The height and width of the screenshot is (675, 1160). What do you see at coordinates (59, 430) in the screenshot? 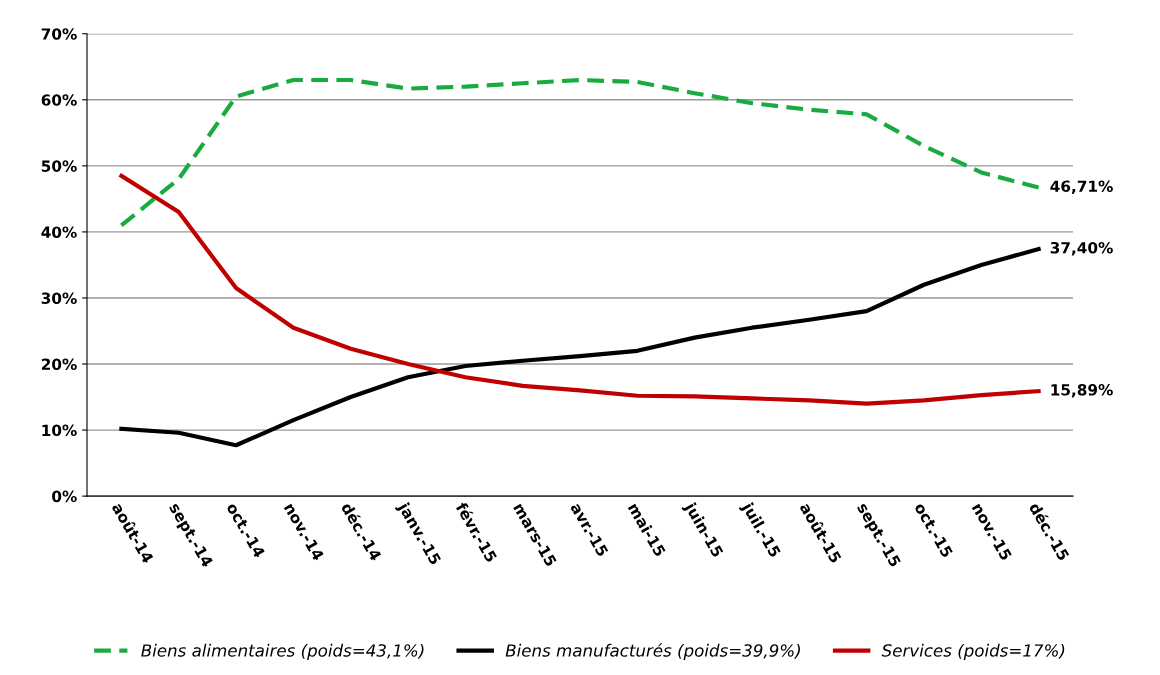
I see `y-tick-label: 10%` at bounding box center [59, 430].